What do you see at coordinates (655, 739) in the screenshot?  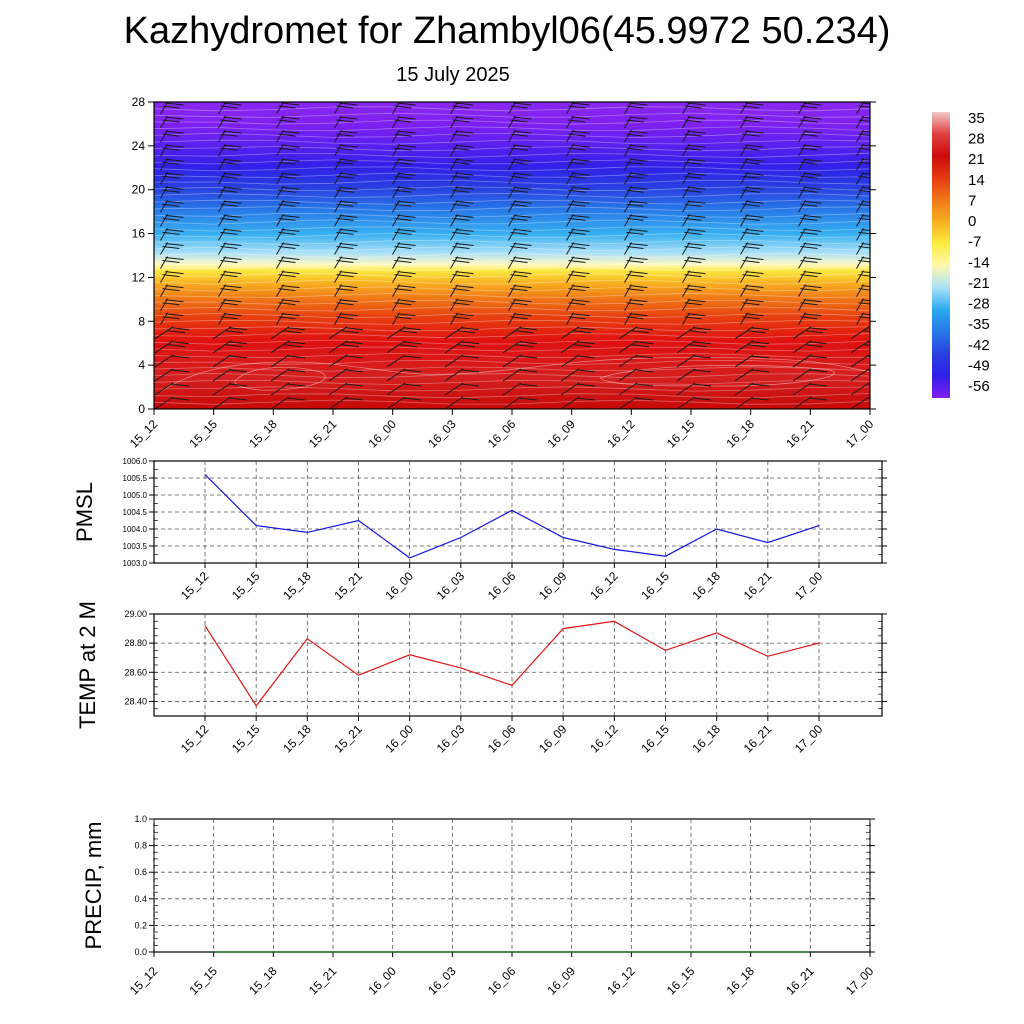 I see `temp-2m-x-tick-label: 16_15` at bounding box center [655, 739].